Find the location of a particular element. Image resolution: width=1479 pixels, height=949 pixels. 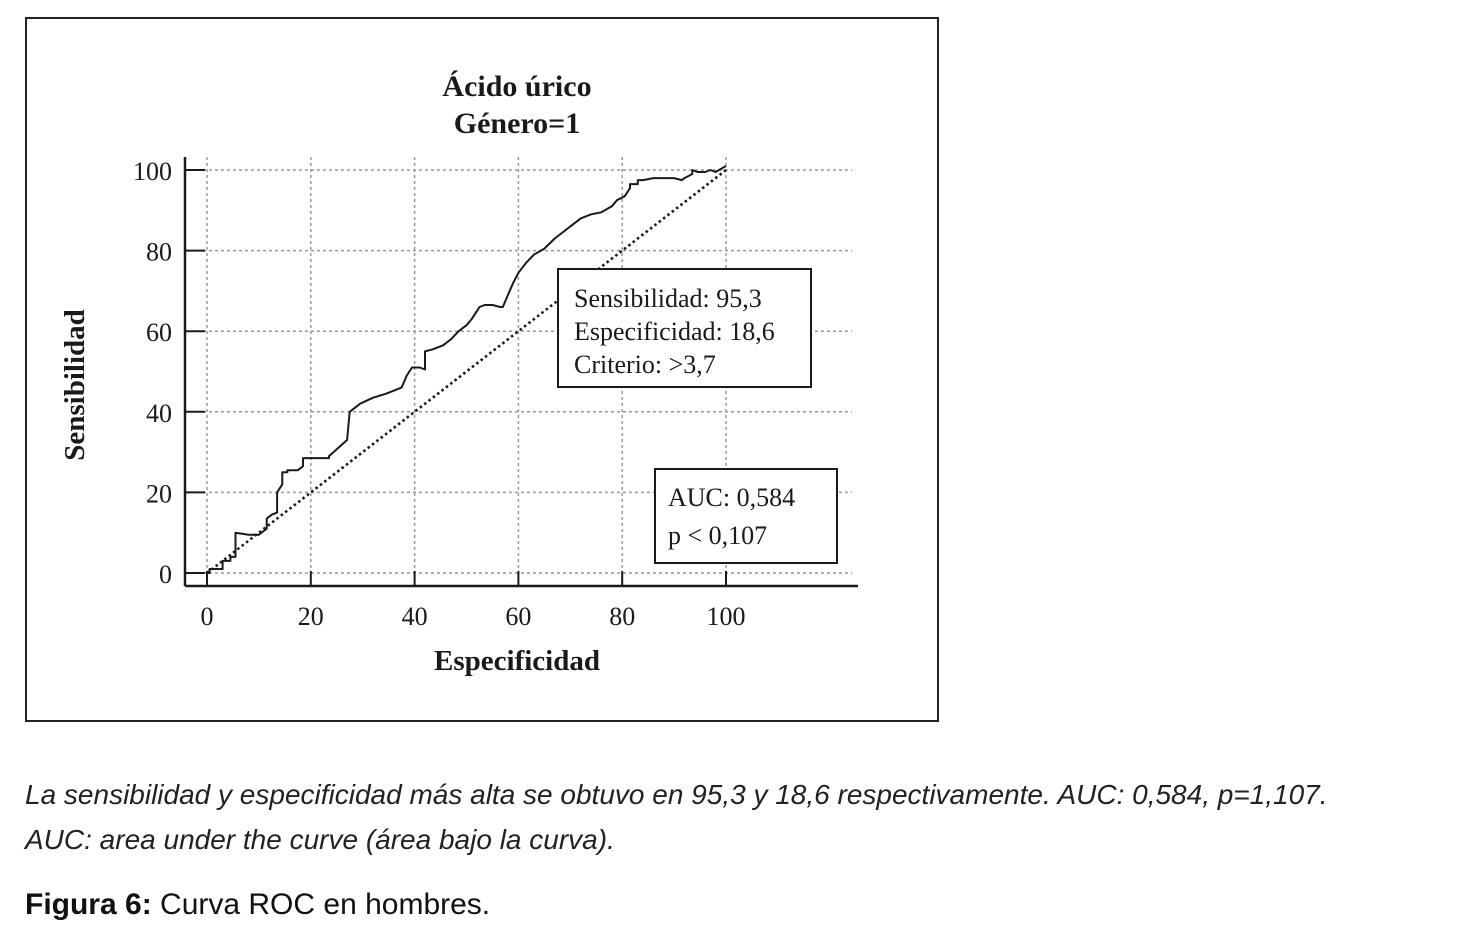

annotation-text: Criterio: >3,7 is located at coordinates (645, 364).